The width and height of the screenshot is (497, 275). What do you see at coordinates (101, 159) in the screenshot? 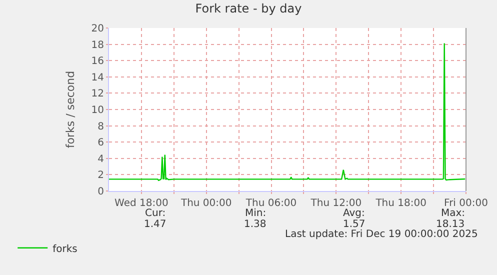
I see `y-tick-label: 4` at bounding box center [101, 159].